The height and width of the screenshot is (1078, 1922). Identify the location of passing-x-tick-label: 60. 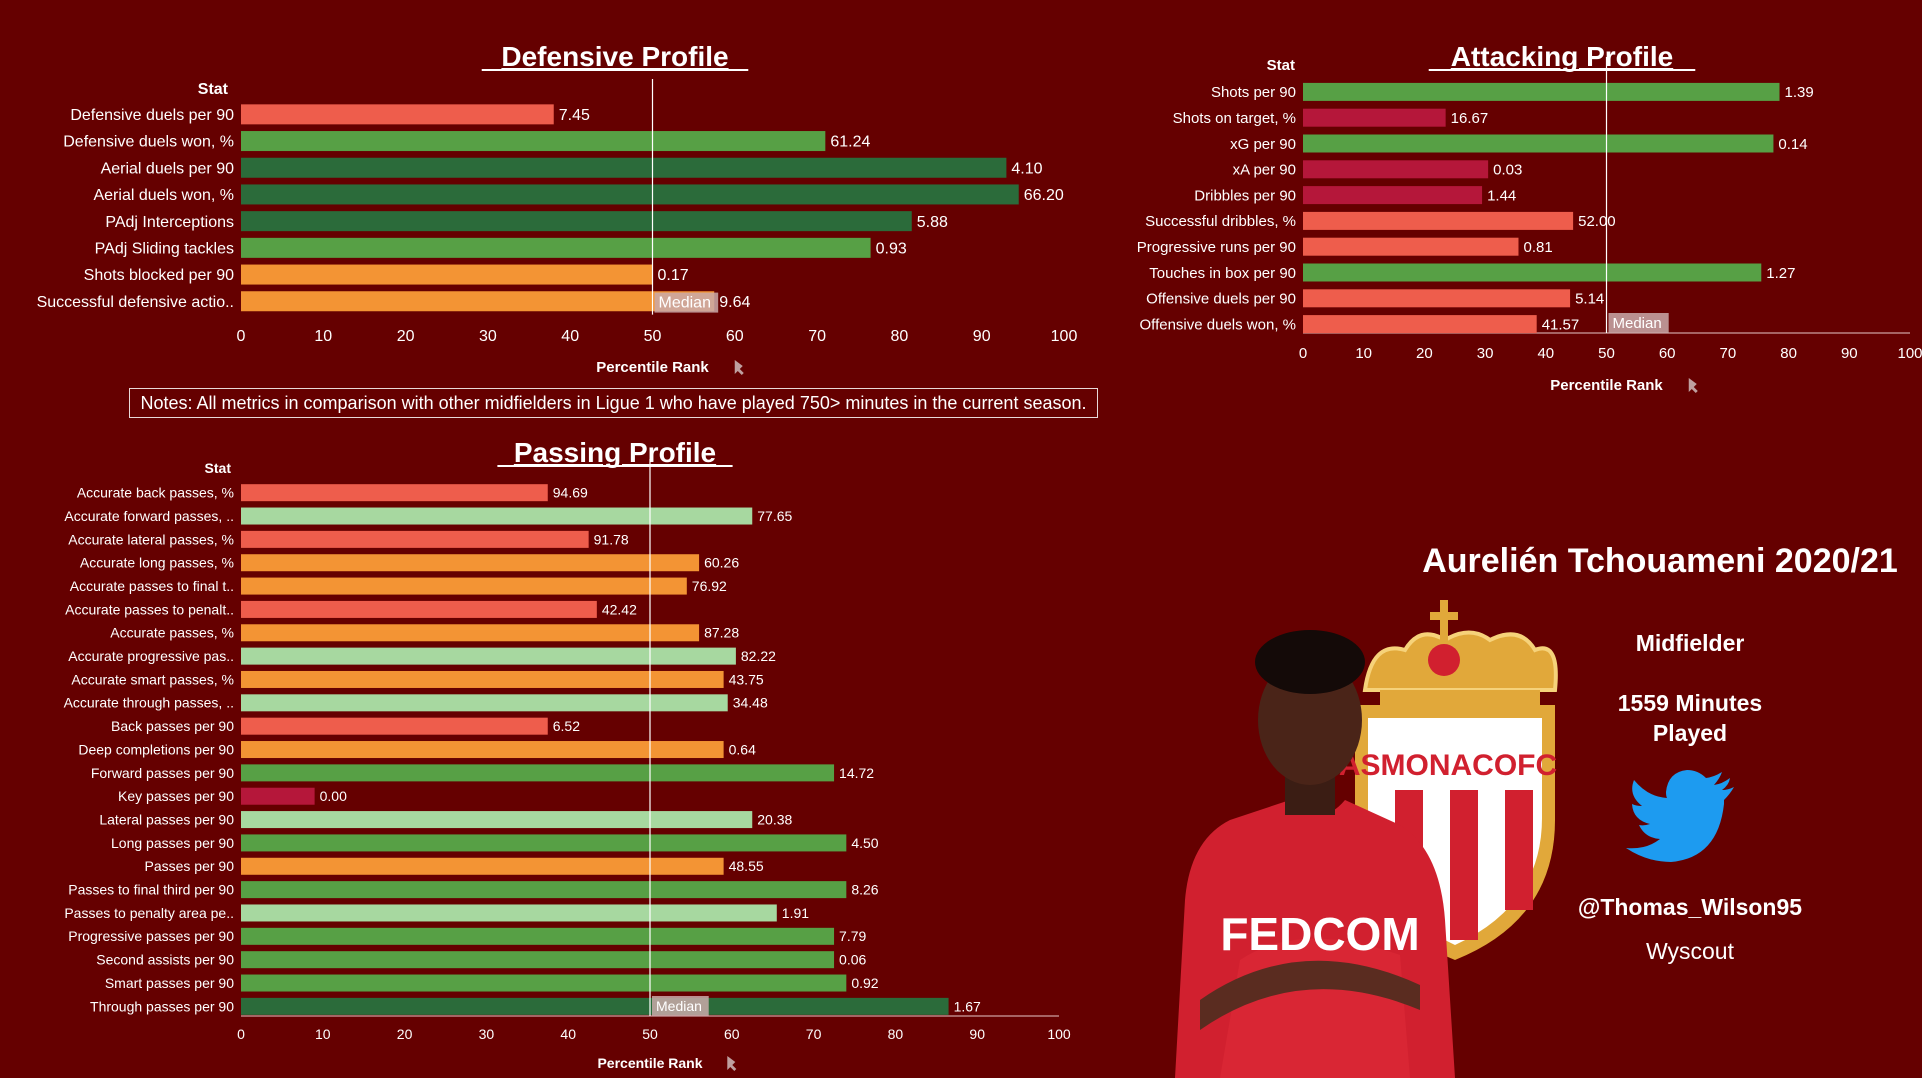
(732, 1034).